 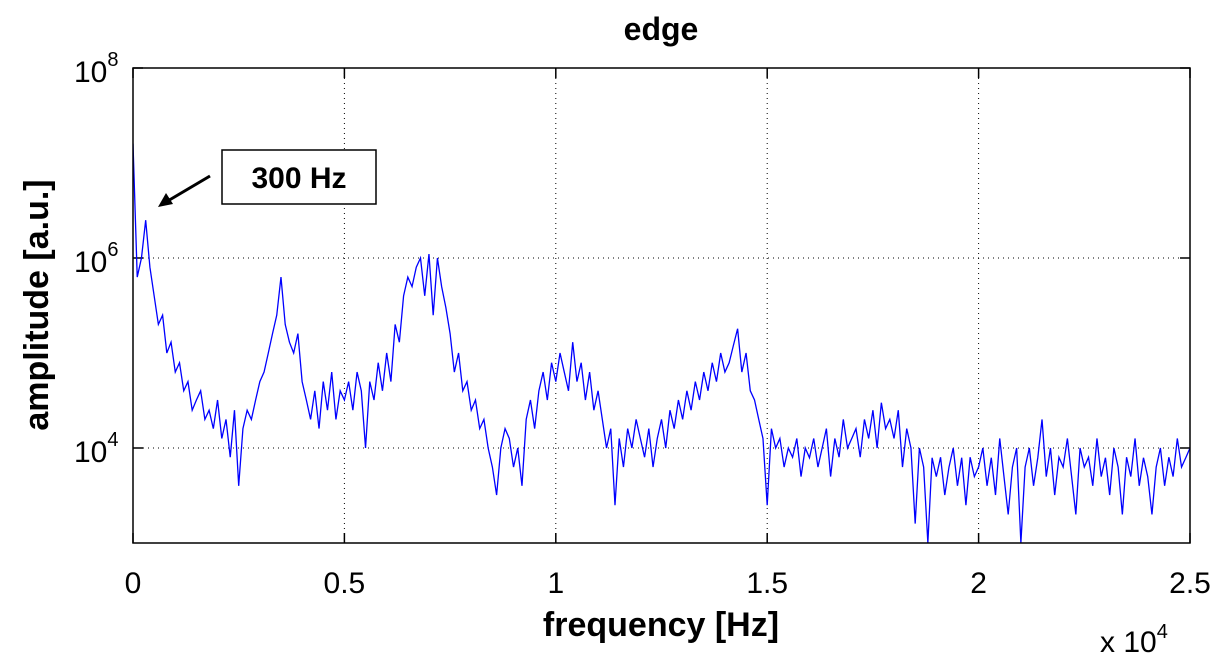 I want to click on x-multiplier-base: x 10, so click(x=1128, y=642).